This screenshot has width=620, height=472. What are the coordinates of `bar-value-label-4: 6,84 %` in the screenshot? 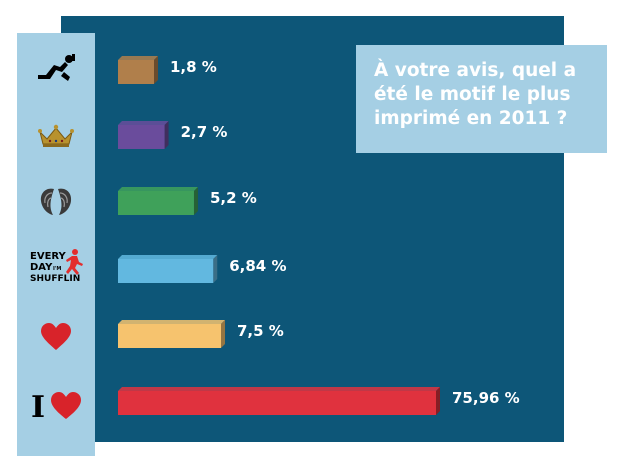 It's located at (257, 266).